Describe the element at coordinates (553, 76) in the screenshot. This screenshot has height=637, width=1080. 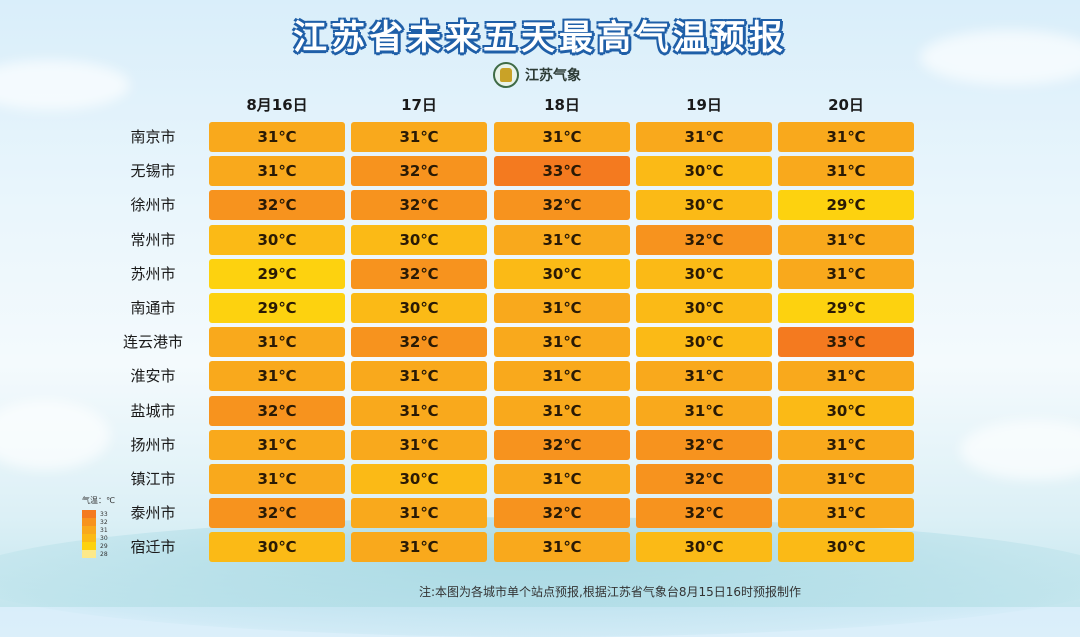
I see `logo-text: 江苏气象` at that location.